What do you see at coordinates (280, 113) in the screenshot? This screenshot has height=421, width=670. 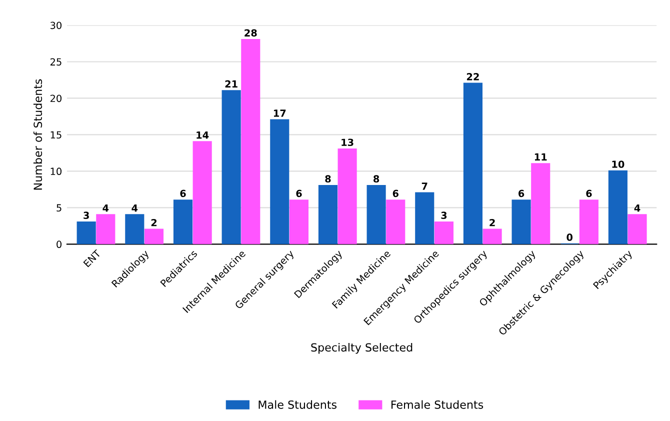 I see `data-label: 17` at bounding box center [280, 113].